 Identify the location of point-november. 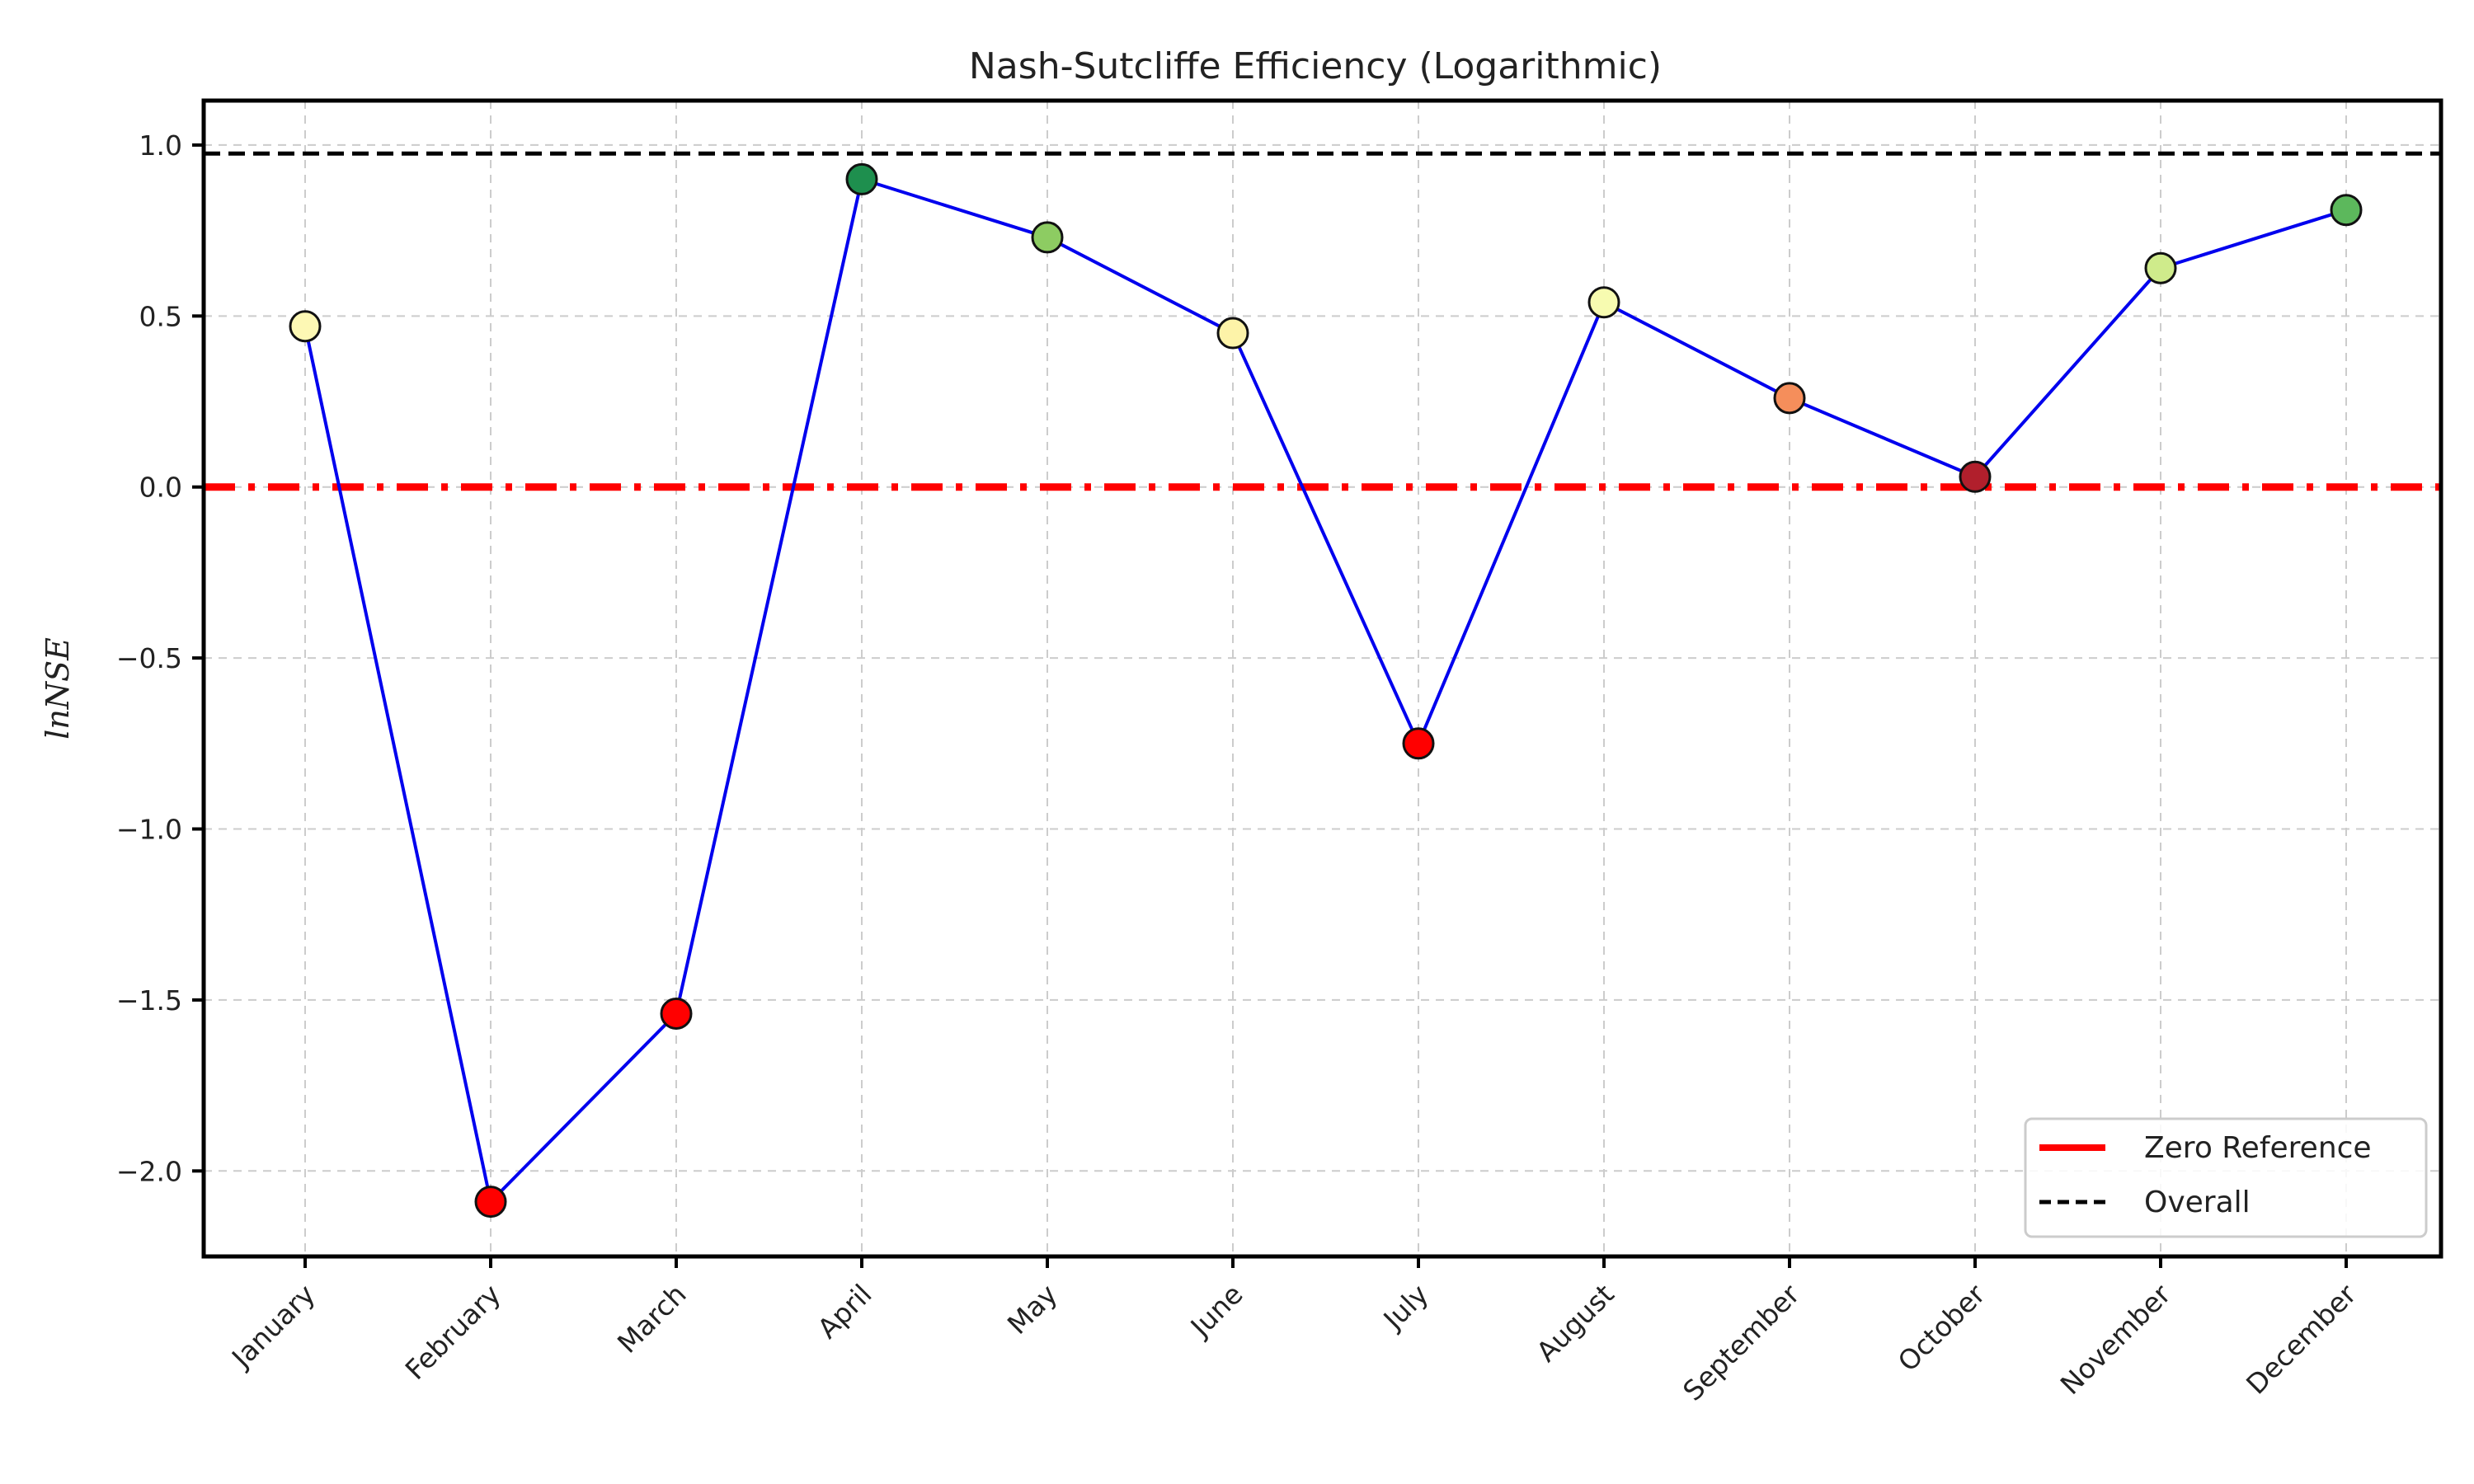
(2160, 267).